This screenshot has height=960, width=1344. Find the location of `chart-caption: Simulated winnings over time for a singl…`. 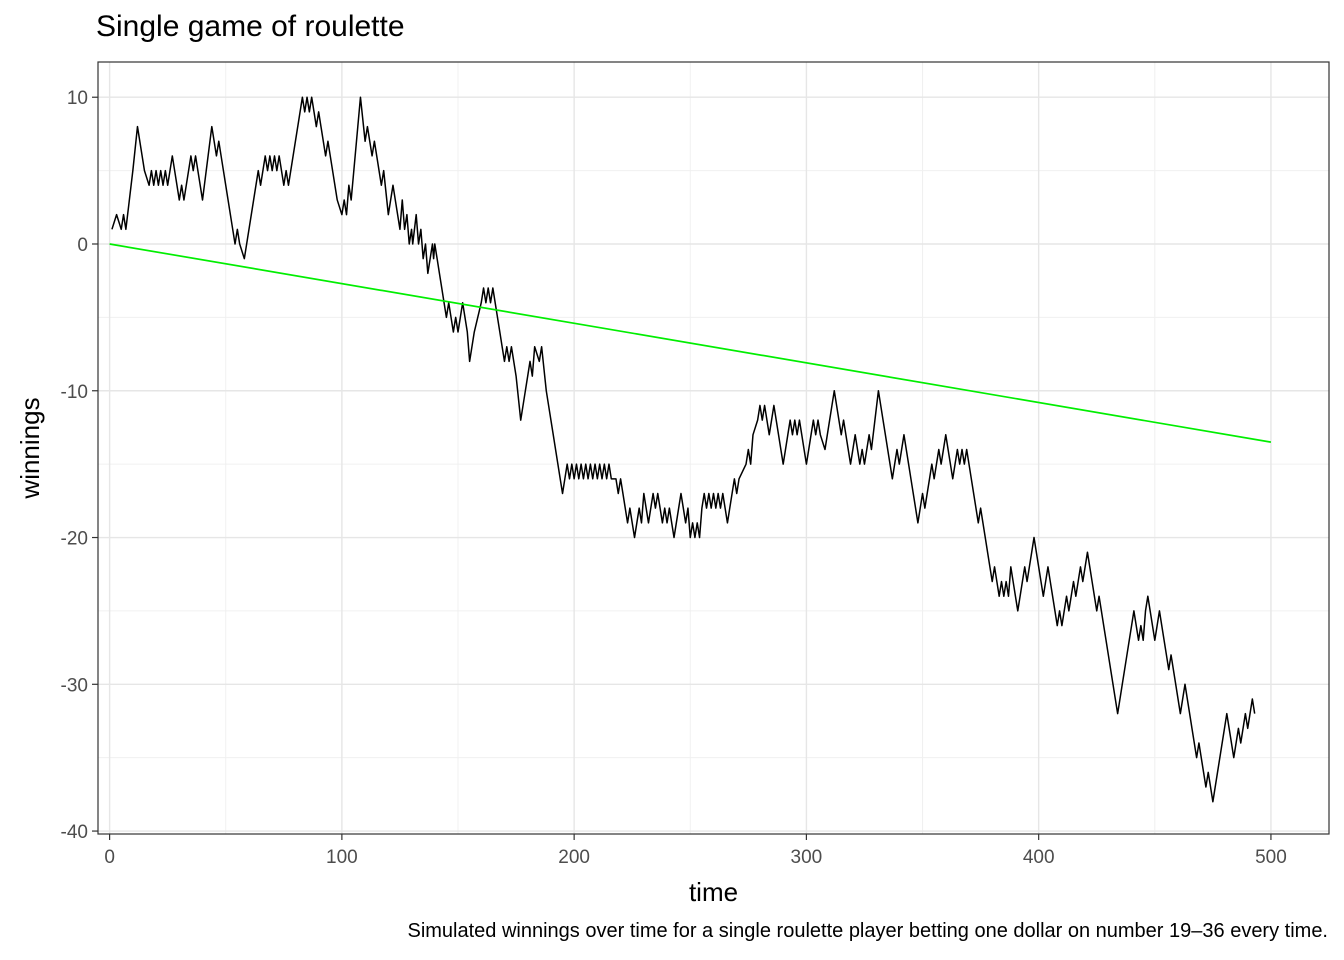

chart-caption: Simulated winnings over time for a singl… is located at coordinates (867, 931).